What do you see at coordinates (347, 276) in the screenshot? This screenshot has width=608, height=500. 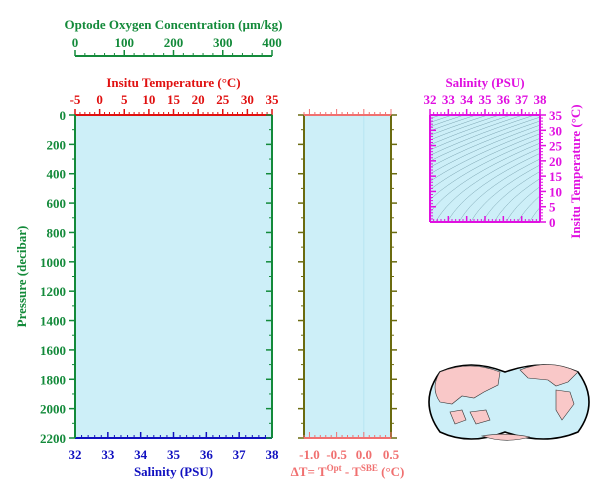 I see `delta-t-plot-area` at bounding box center [347, 276].